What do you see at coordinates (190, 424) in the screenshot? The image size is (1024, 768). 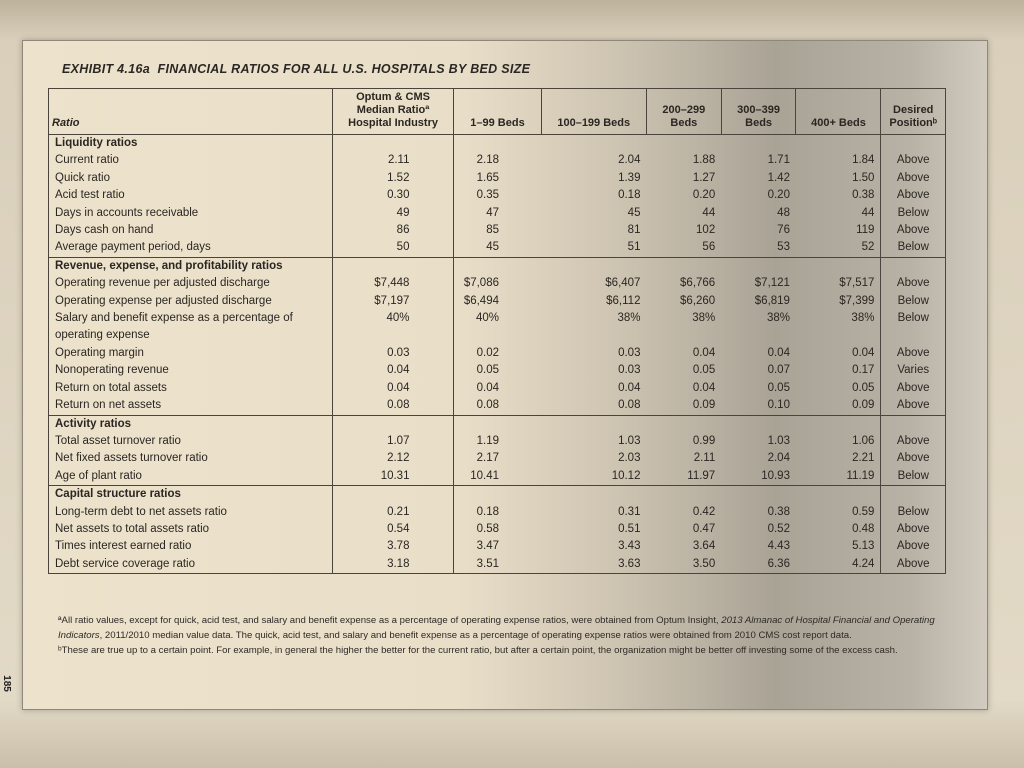 I see `section-title: Activity ratios` at bounding box center [190, 424].